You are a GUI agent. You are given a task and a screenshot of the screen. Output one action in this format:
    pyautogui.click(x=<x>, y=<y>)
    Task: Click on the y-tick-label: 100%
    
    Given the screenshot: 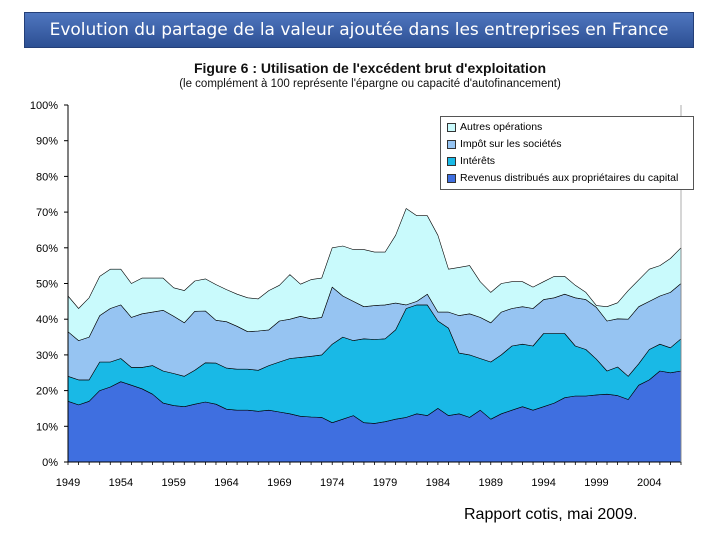 What is the action you would take?
    pyautogui.click(x=44, y=106)
    